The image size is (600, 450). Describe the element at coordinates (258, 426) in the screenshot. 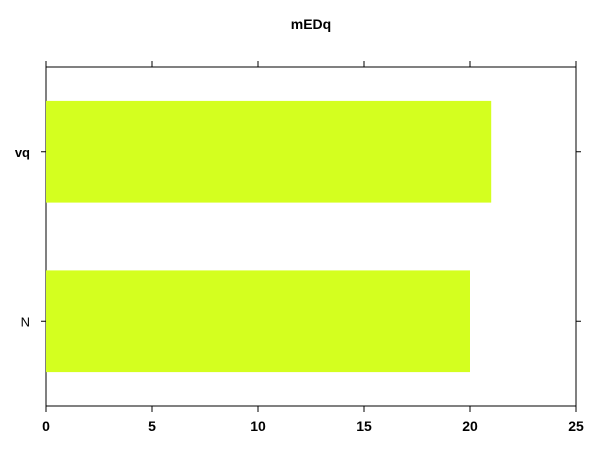

I see `x-tick-label-10: 10` at that location.